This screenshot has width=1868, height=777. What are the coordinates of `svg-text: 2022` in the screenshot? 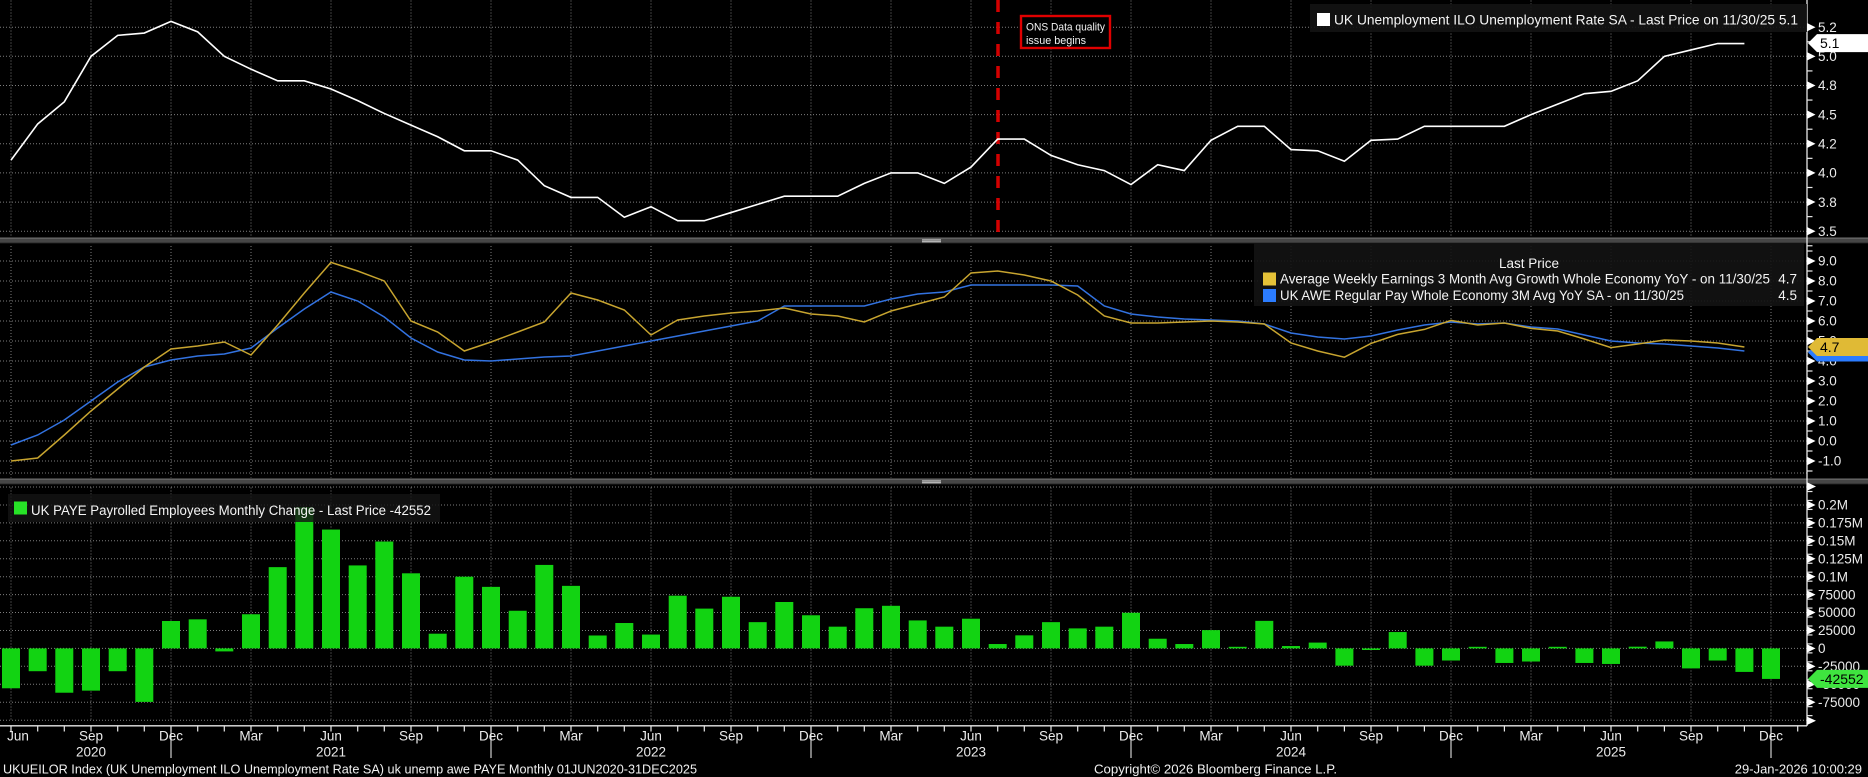 It's located at (651, 752).